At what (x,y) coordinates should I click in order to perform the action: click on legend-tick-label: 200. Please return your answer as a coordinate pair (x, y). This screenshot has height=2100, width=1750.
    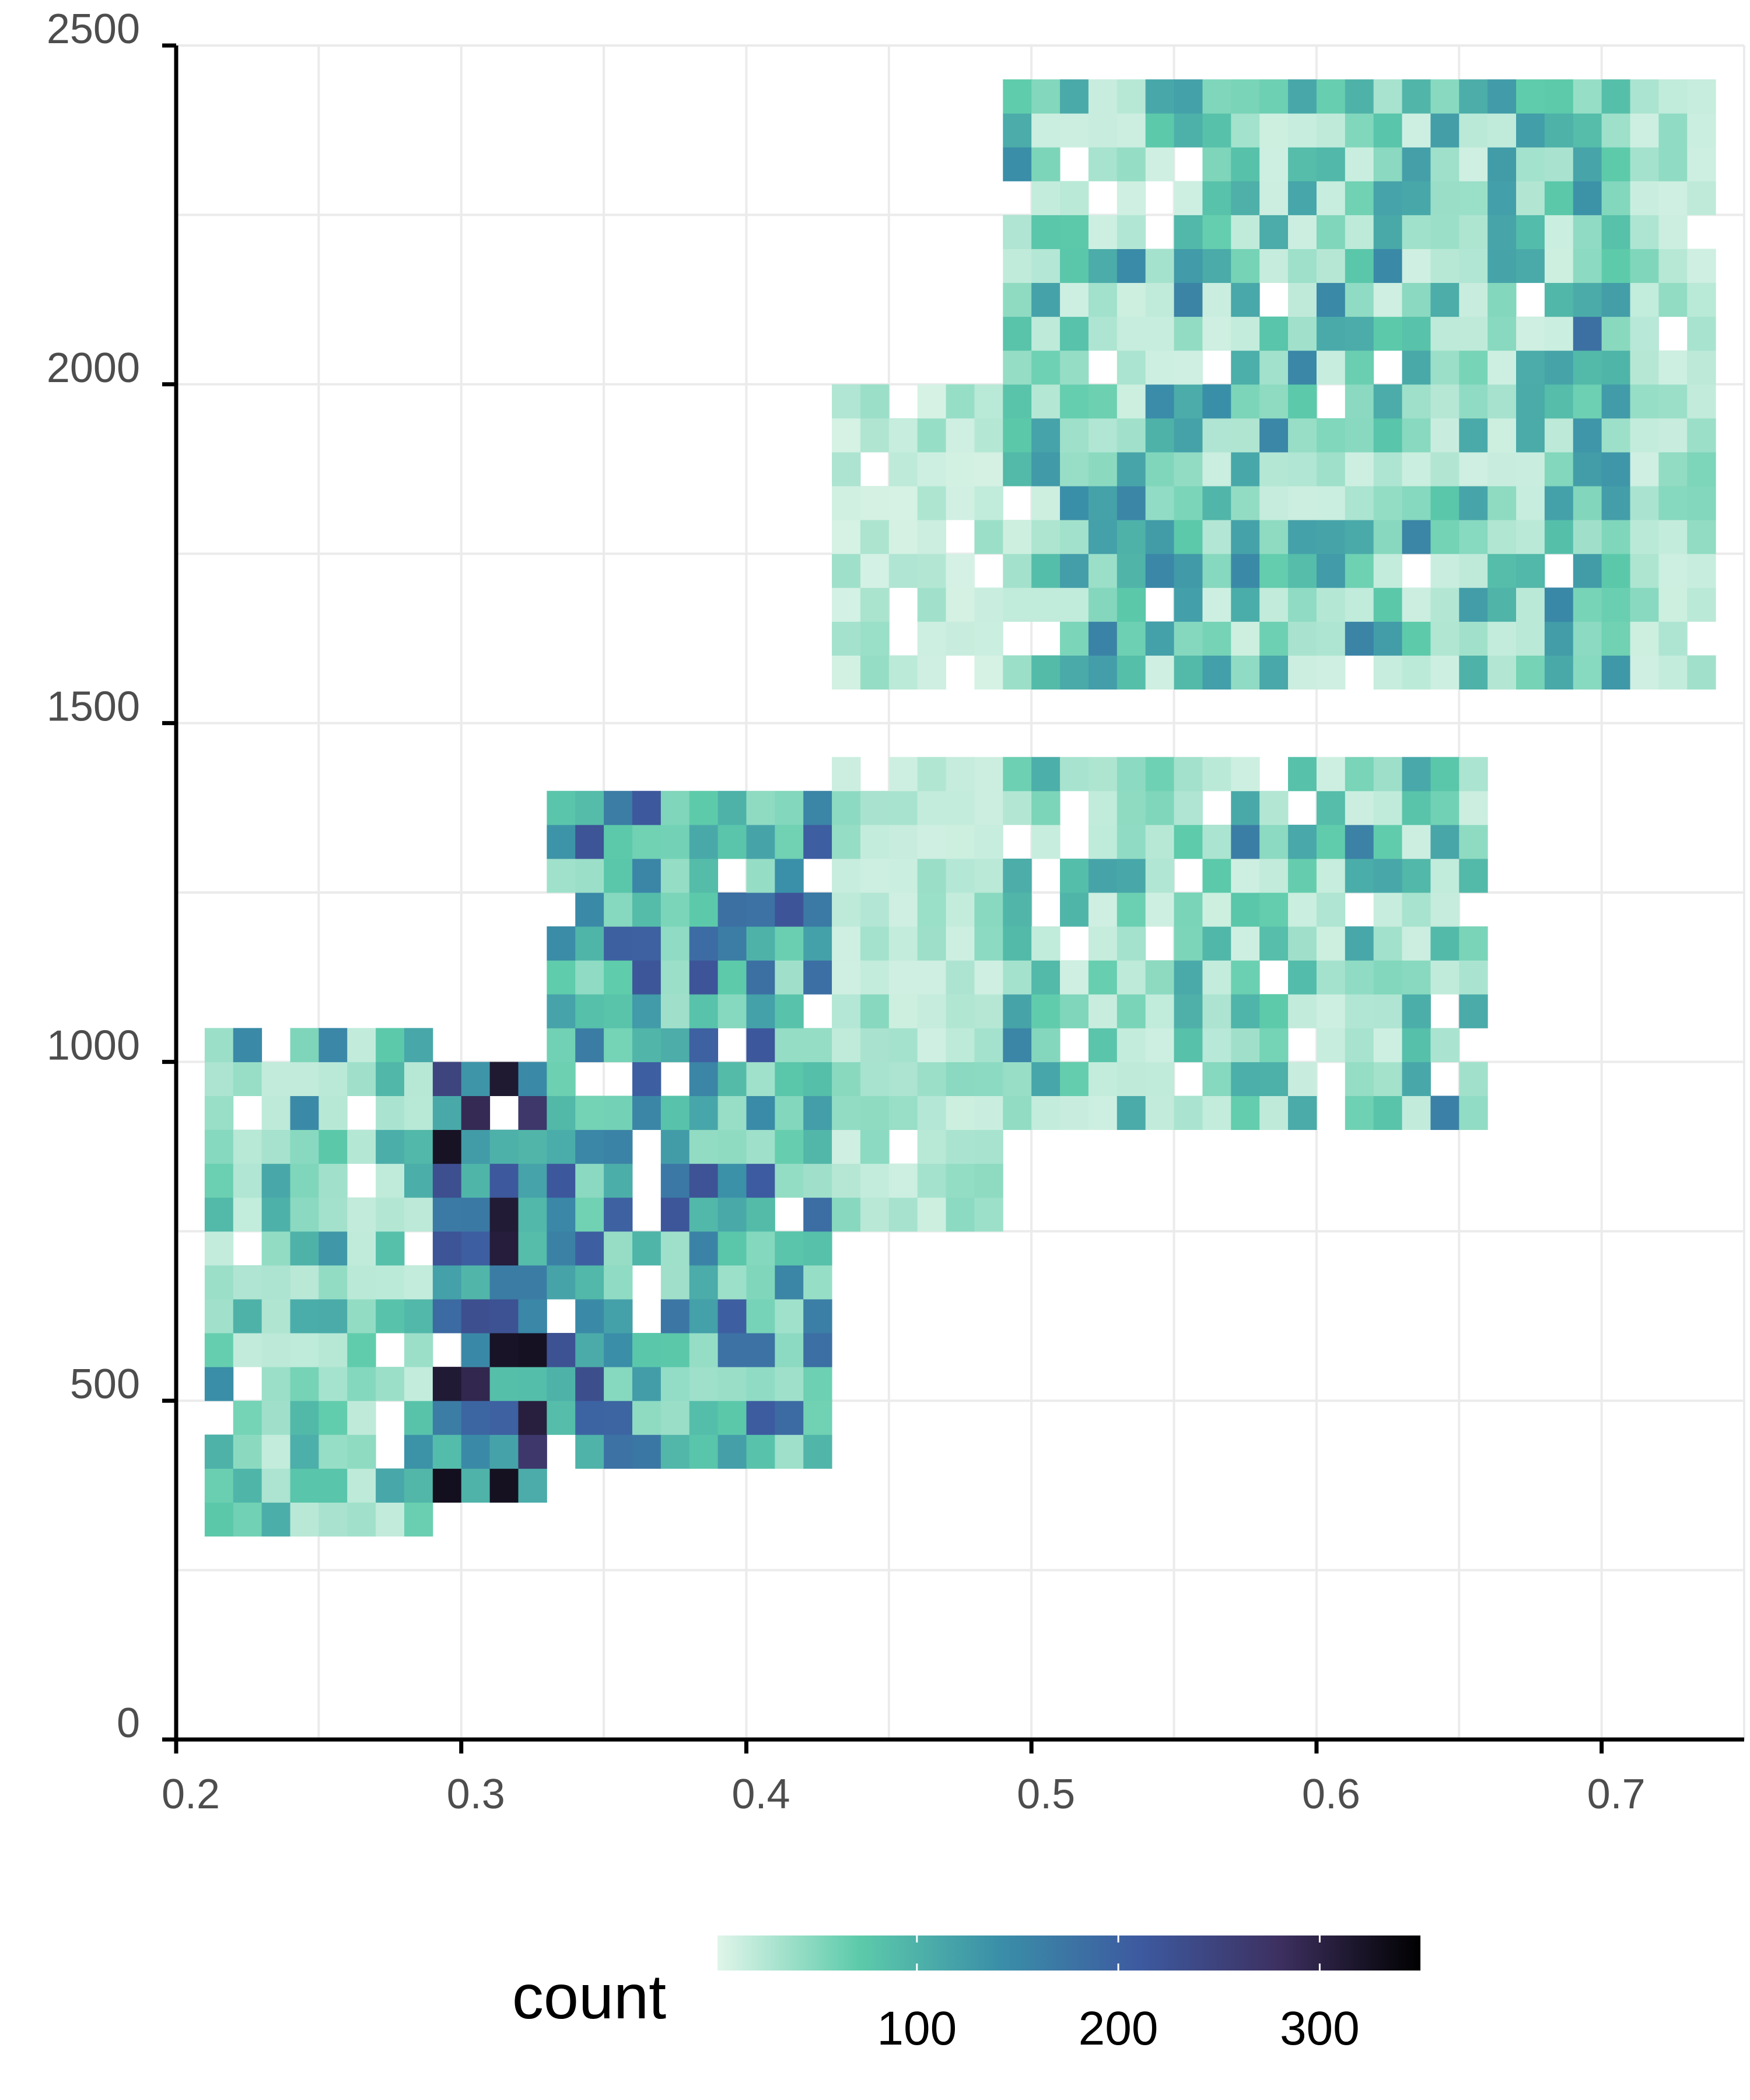
    Looking at the image, I should click on (1118, 2028).